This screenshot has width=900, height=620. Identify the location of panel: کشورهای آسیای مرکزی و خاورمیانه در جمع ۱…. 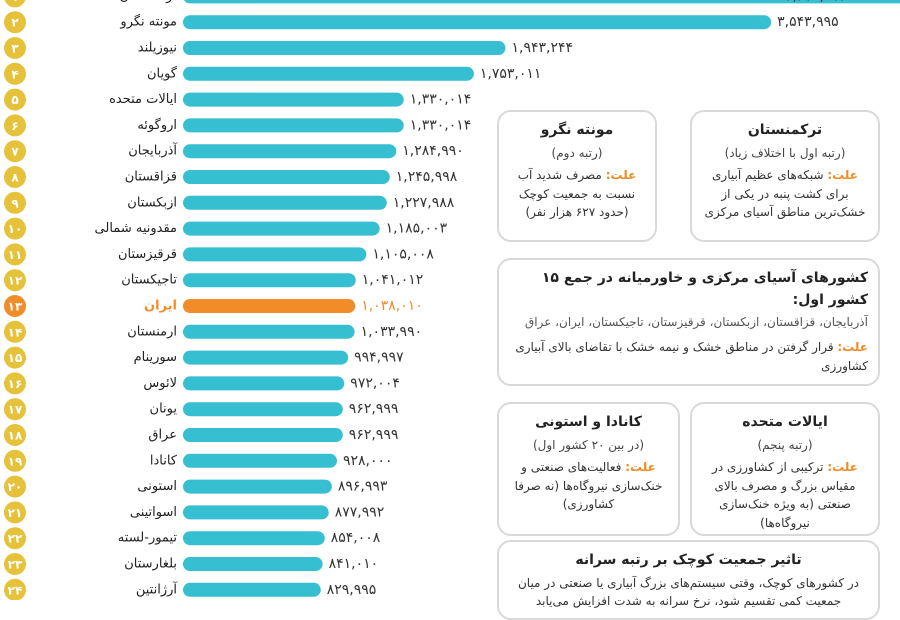
(688, 322).